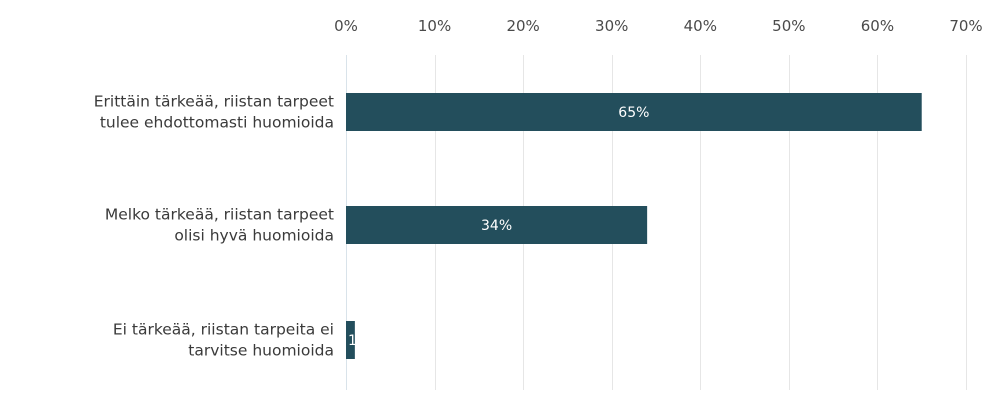  I want to click on x-tick-label: 10%, so click(434, 26).